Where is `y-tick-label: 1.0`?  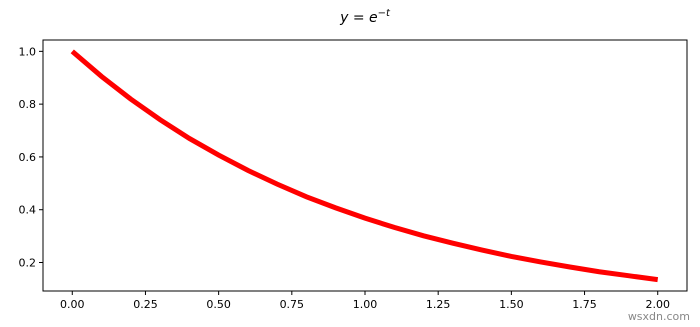
y-tick-label: 1.0 is located at coordinates (28, 51).